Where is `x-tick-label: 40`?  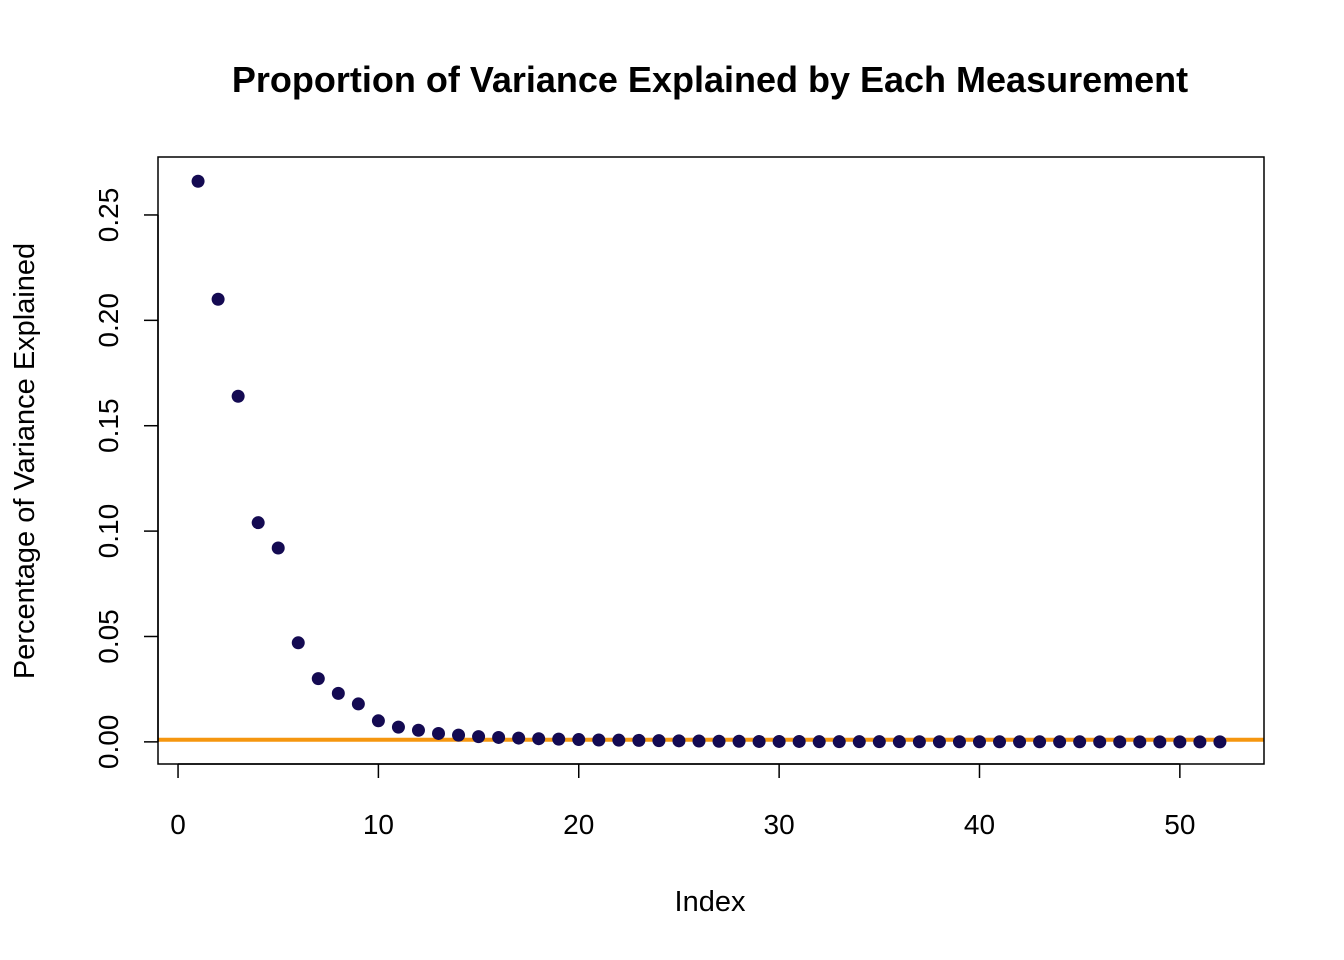 x-tick-label: 40 is located at coordinates (979, 824).